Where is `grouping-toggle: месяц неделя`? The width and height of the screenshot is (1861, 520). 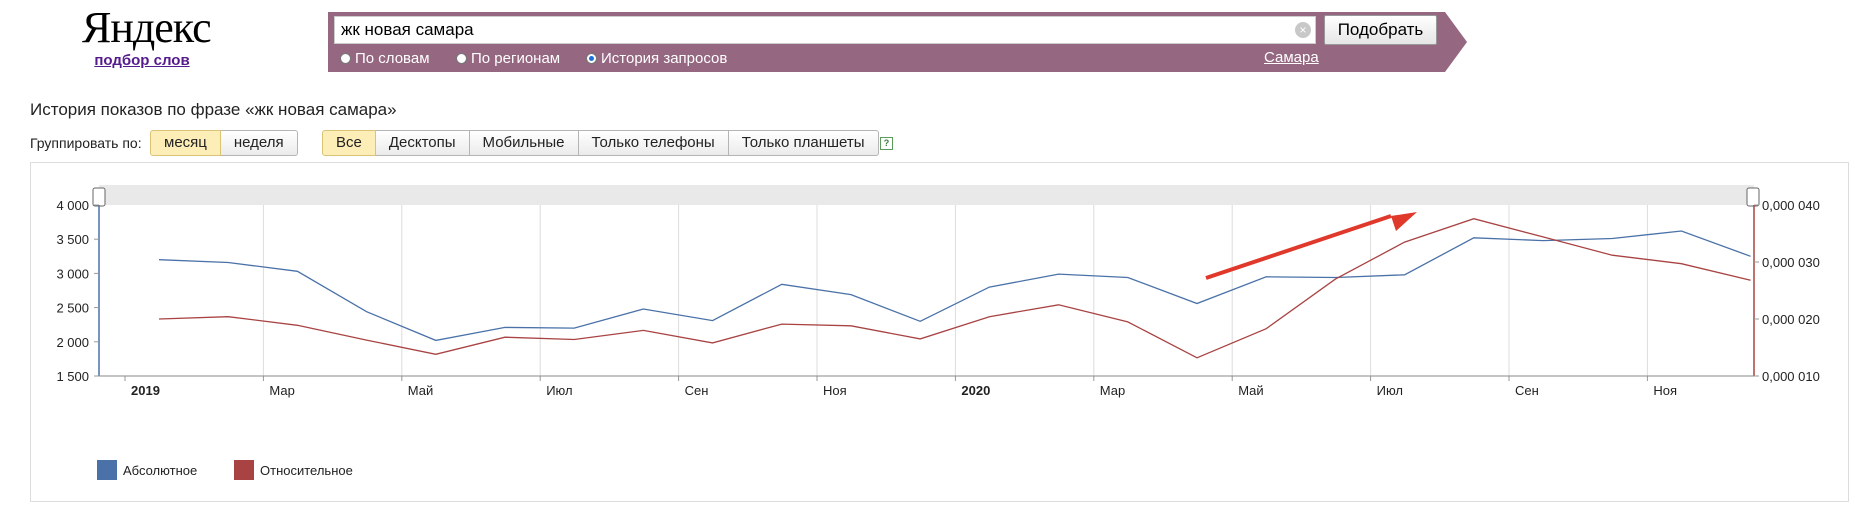 grouping-toggle: месяц неделя is located at coordinates (224, 143).